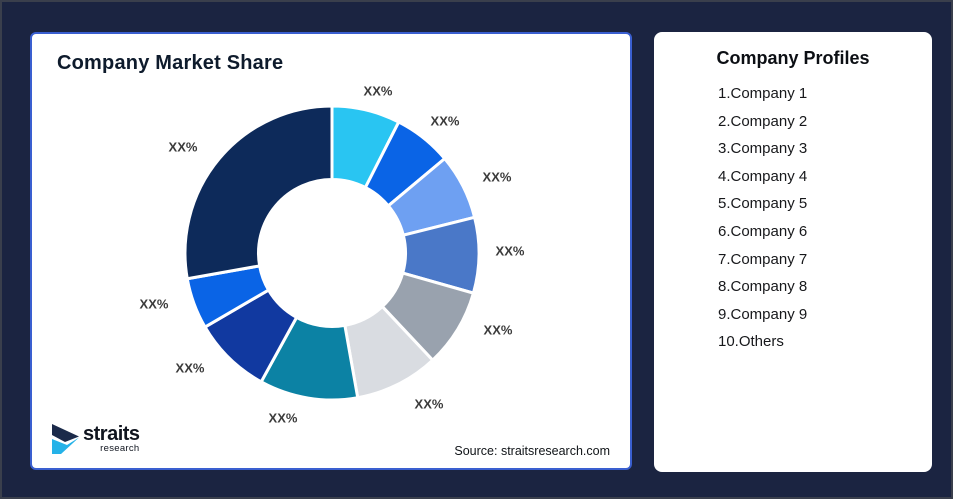 The image size is (953, 499). Describe the element at coordinates (65, 439) in the screenshot. I see `straits-logo-icon` at that location.